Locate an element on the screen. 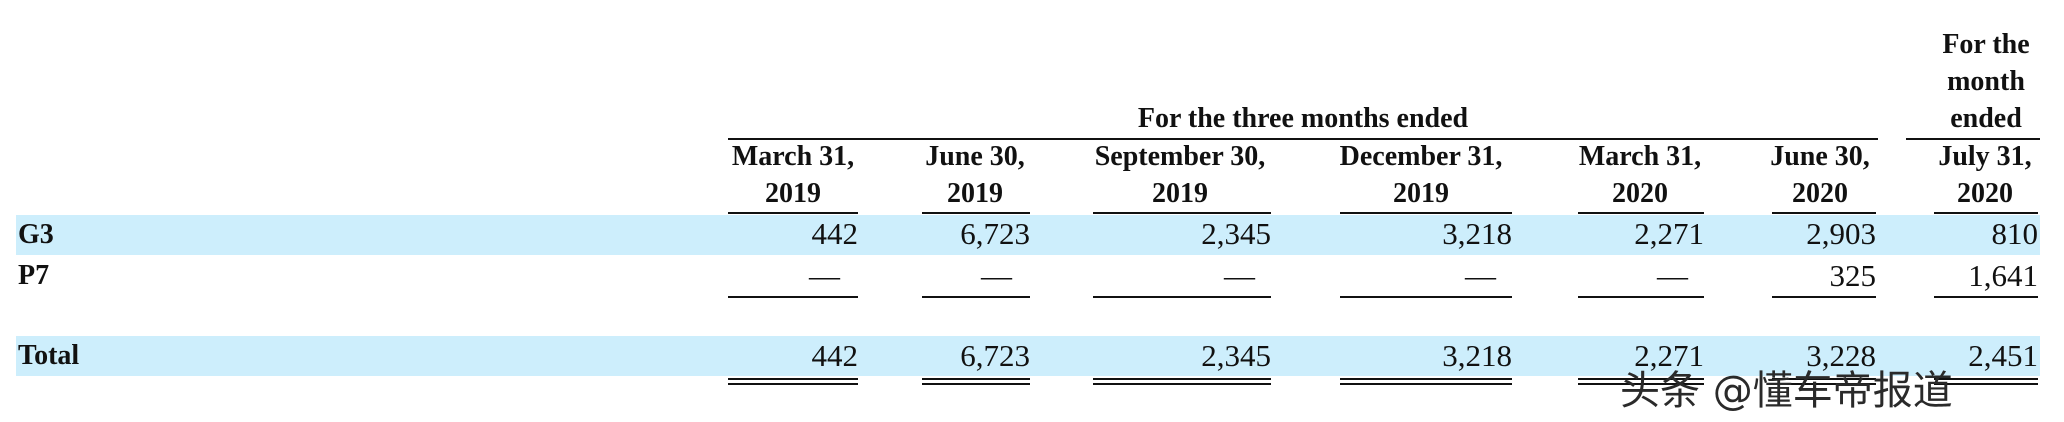 This screenshot has height=422, width=2064. cell: 3,228 is located at coordinates (1841, 355).